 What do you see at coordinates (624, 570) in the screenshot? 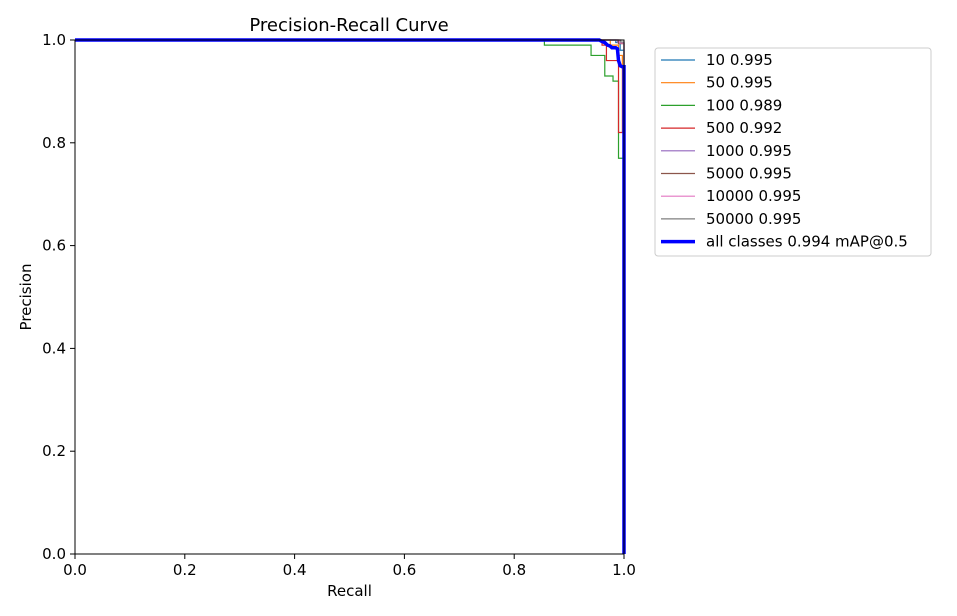
I see `x-tick-label: 1.0` at bounding box center [624, 570].